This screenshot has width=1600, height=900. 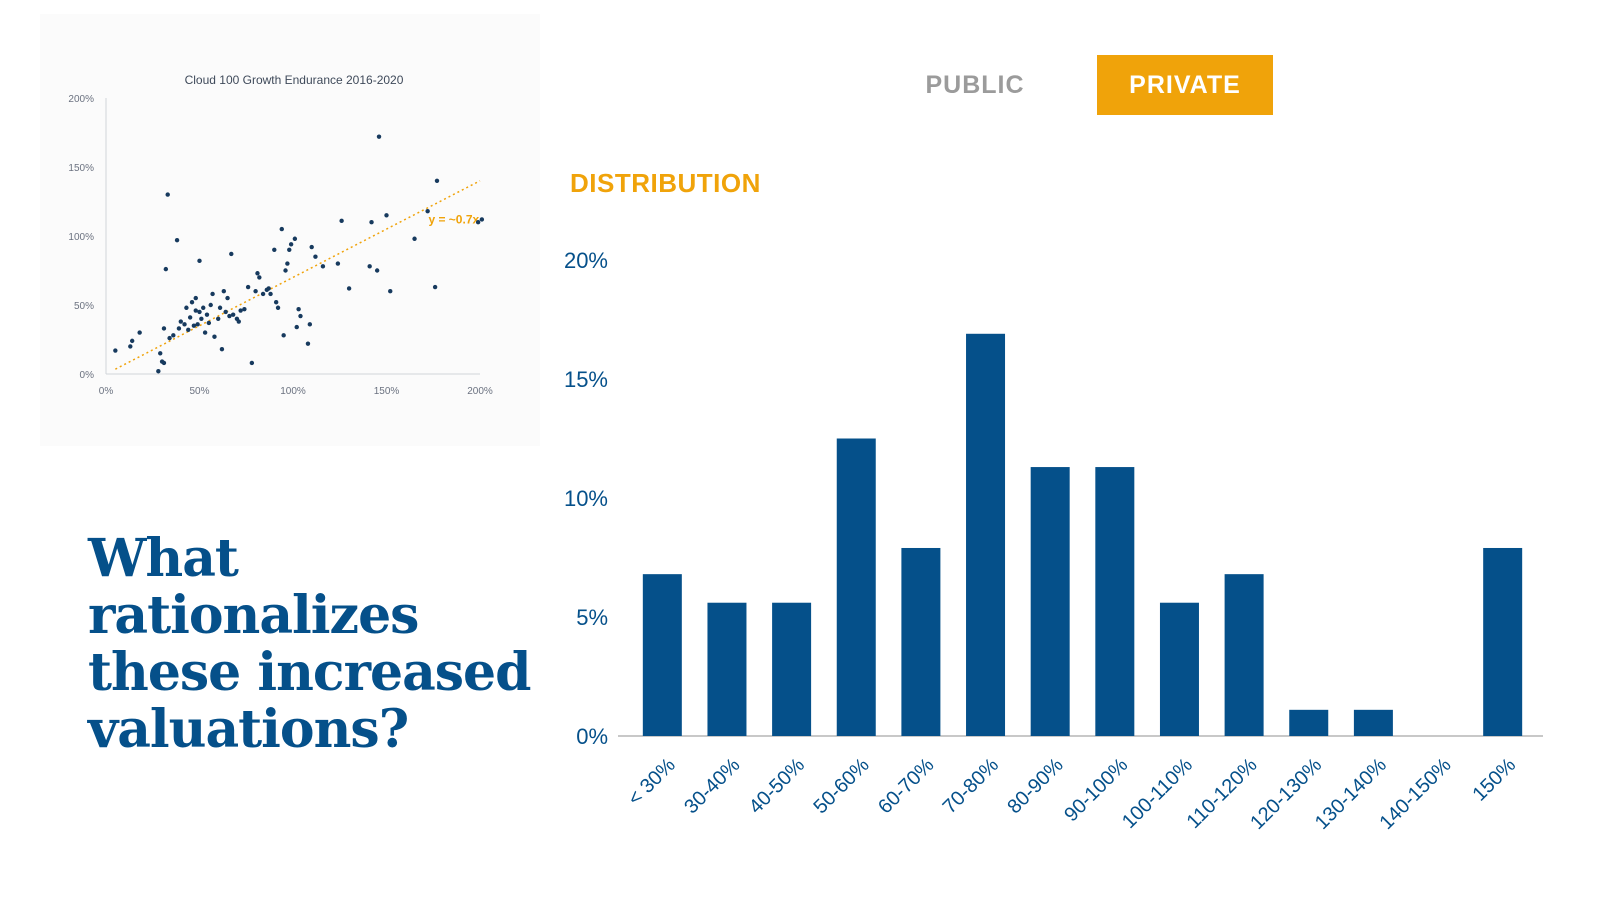 What do you see at coordinates (975, 85) in the screenshot?
I see `tab-public: PUBLIC` at bounding box center [975, 85].